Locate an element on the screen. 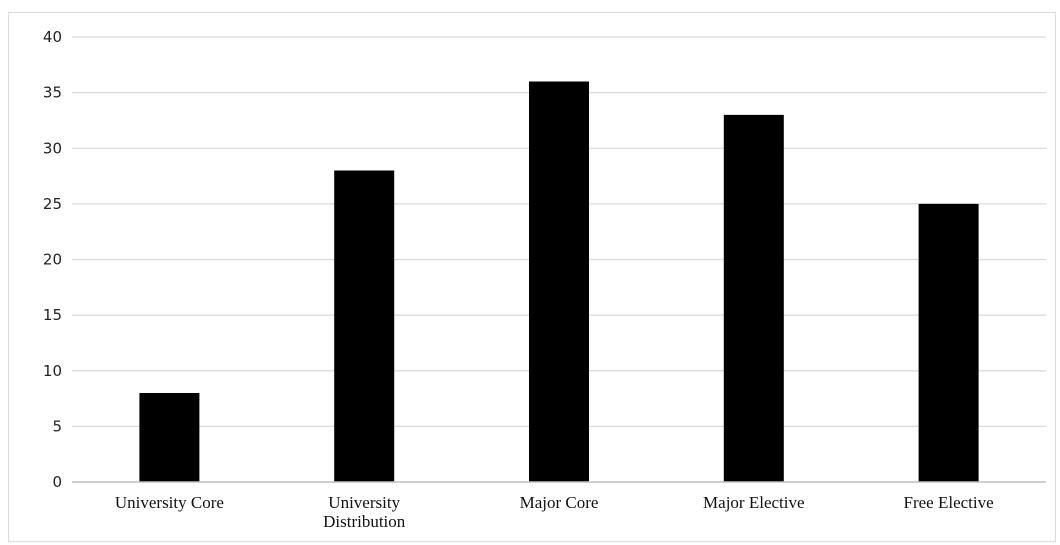 Image resolution: width=1060 pixels, height=545 pixels. y-tick-label: 35 is located at coordinates (52, 93).